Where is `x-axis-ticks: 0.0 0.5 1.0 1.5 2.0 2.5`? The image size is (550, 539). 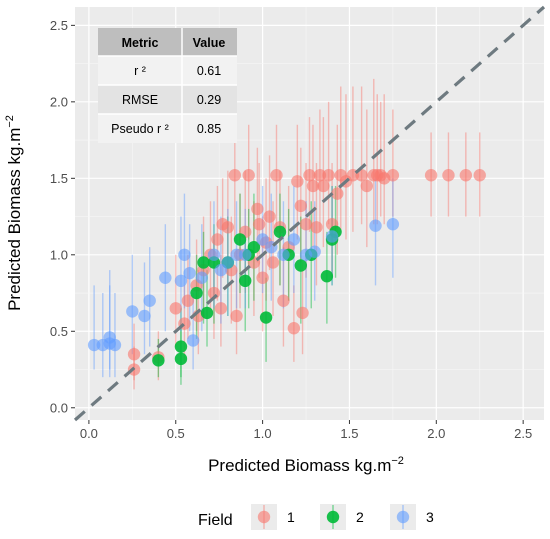 x-axis-ticks: 0.0 0.5 1.0 1.5 2.0 2.5 is located at coordinates (306, 430).